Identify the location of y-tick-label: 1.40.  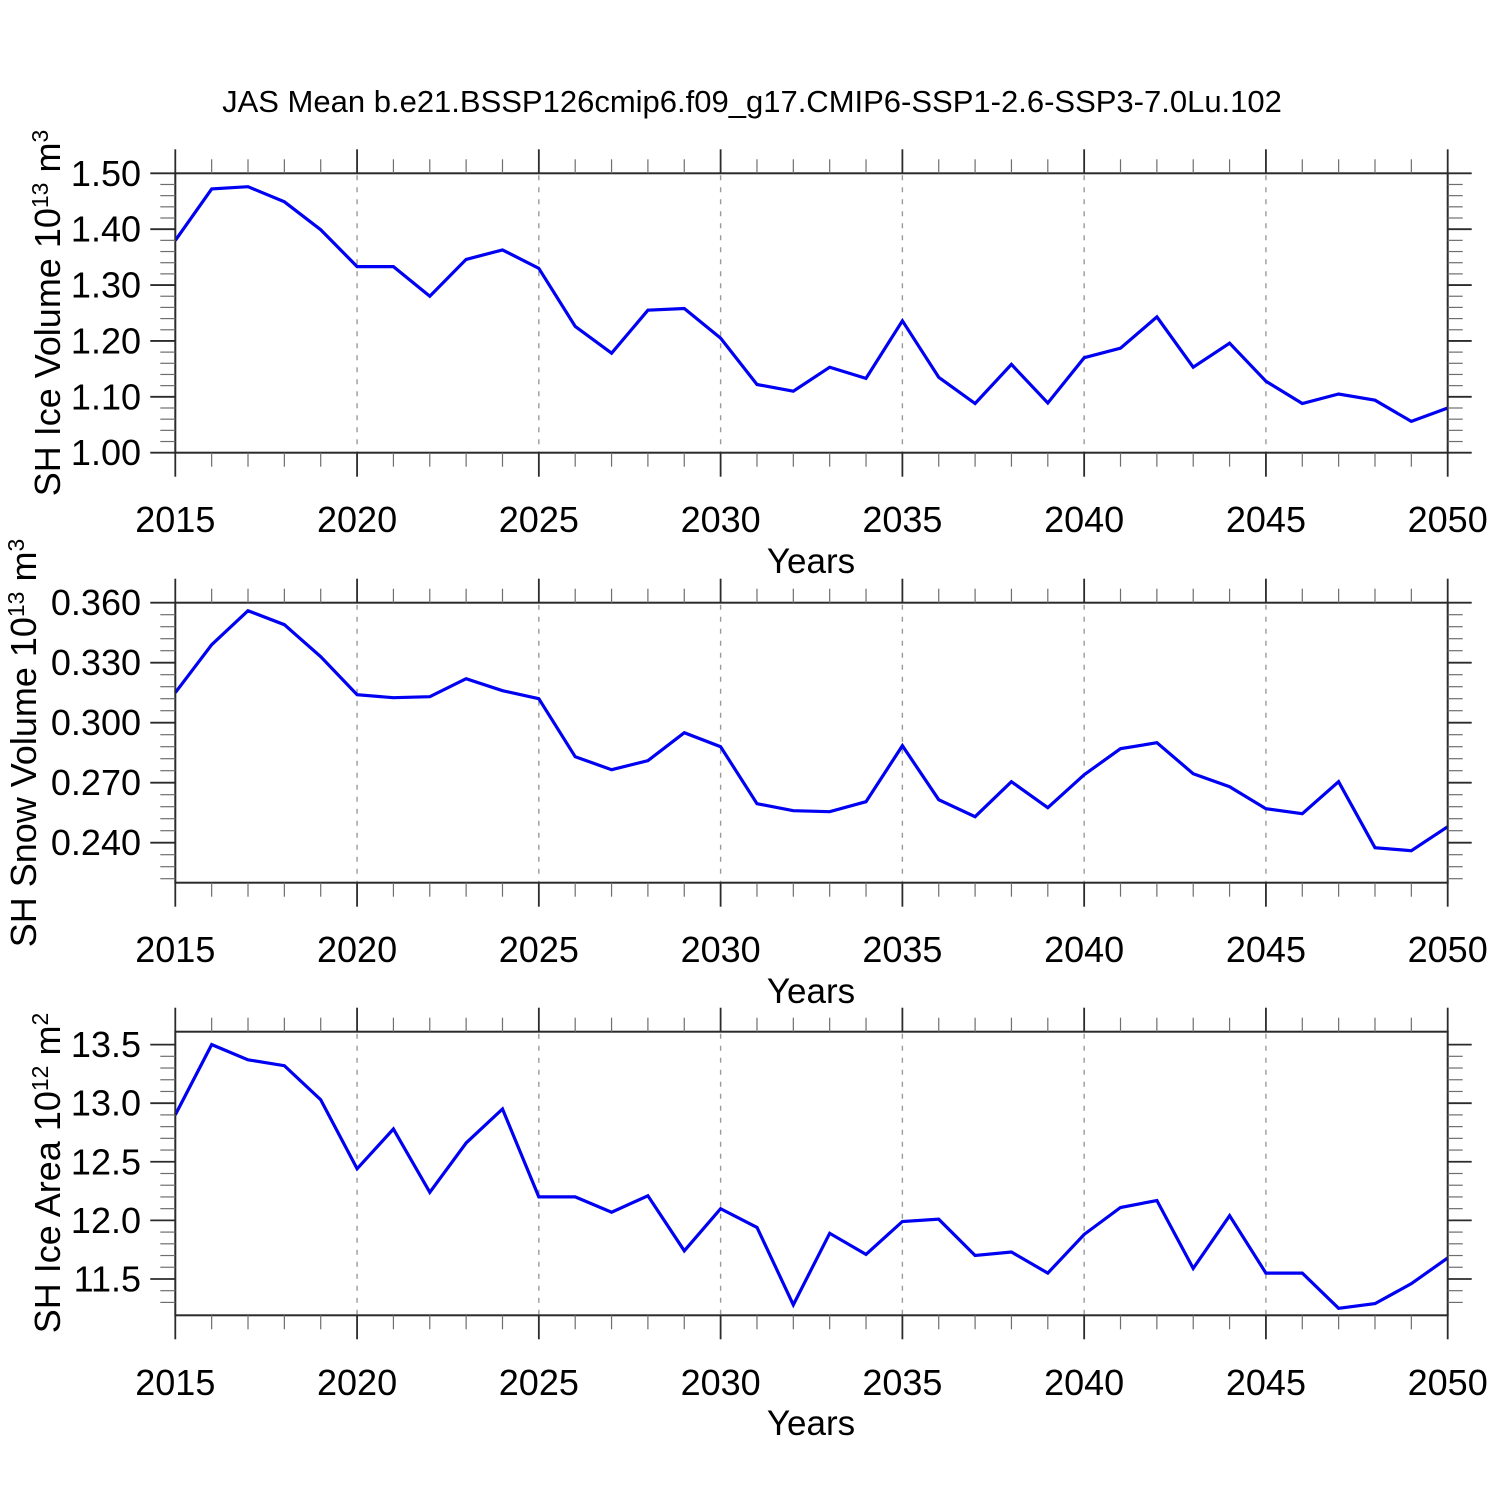
(106, 229).